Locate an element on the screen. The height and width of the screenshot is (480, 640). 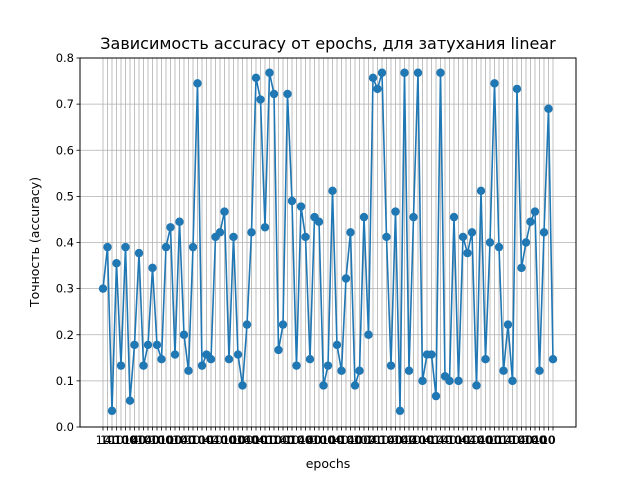
y-tick-label: 0.0 is located at coordinates (65, 427).